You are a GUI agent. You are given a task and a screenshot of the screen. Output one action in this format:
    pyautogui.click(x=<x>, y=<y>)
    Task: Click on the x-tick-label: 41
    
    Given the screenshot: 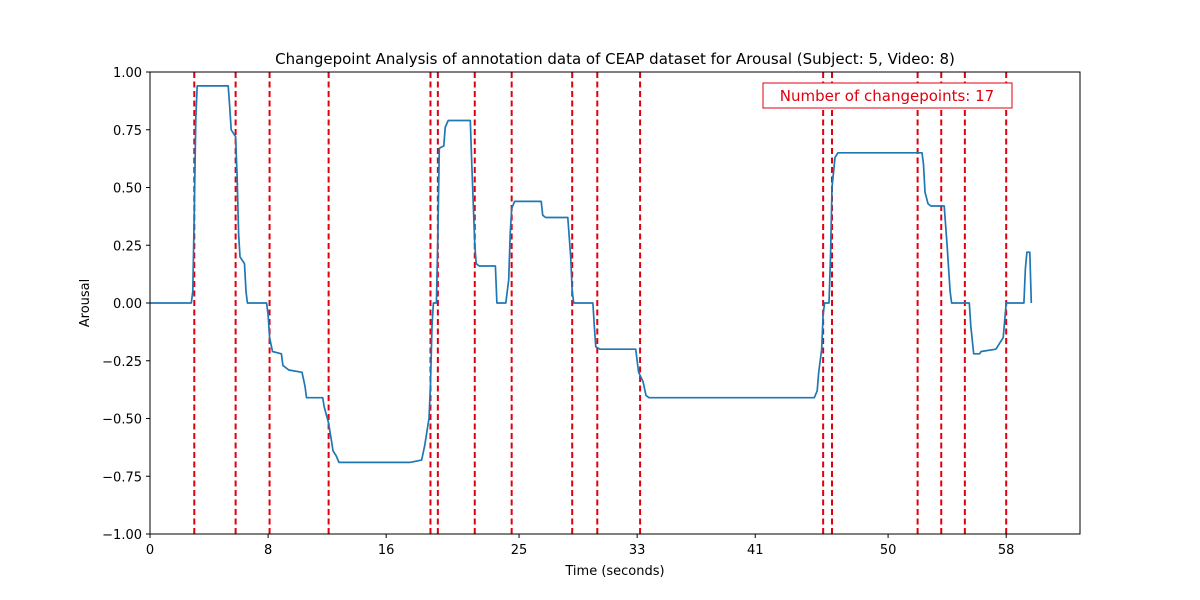 What is the action you would take?
    pyautogui.click(x=755, y=550)
    